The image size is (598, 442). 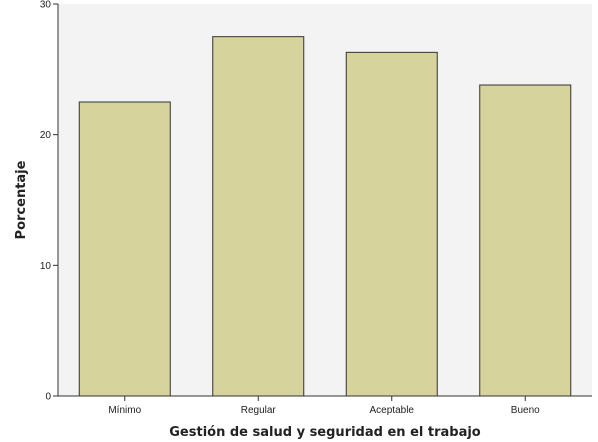 I want to click on y-tick-label: 10, so click(x=46, y=266).